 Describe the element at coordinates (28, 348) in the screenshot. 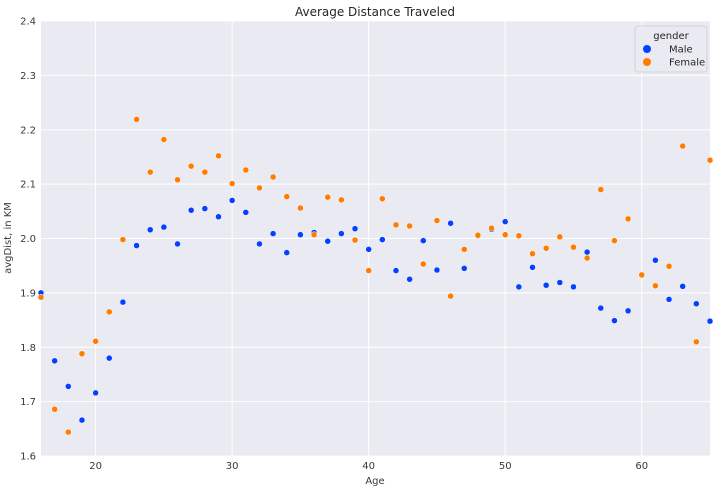

I see `y-tick-label: 1.8` at that location.